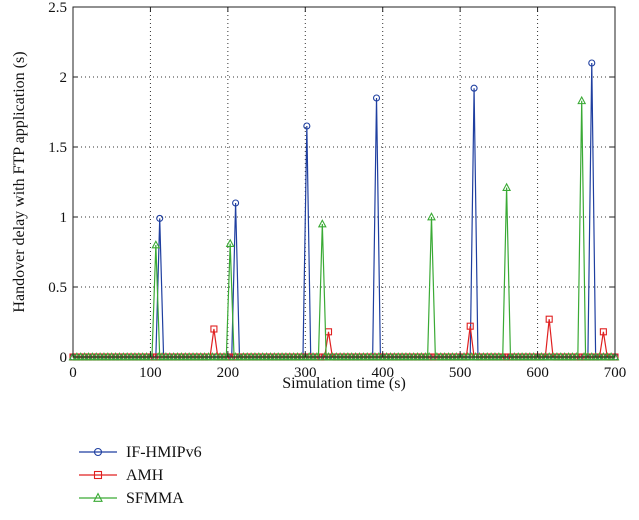  Describe the element at coordinates (537, 373) in the screenshot. I see `x-tick-label: 600` at that location.